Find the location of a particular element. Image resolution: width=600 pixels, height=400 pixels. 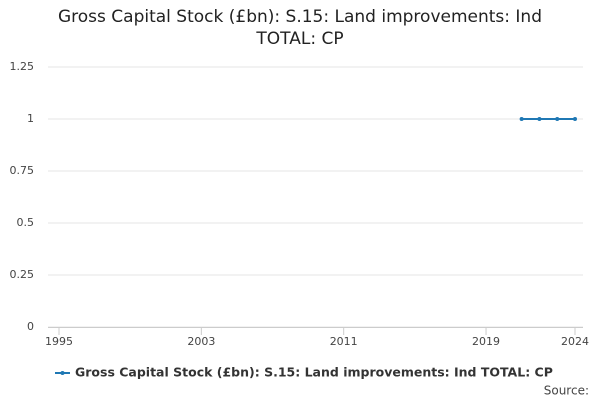

source: Source: is located at coordinates (566, 391).